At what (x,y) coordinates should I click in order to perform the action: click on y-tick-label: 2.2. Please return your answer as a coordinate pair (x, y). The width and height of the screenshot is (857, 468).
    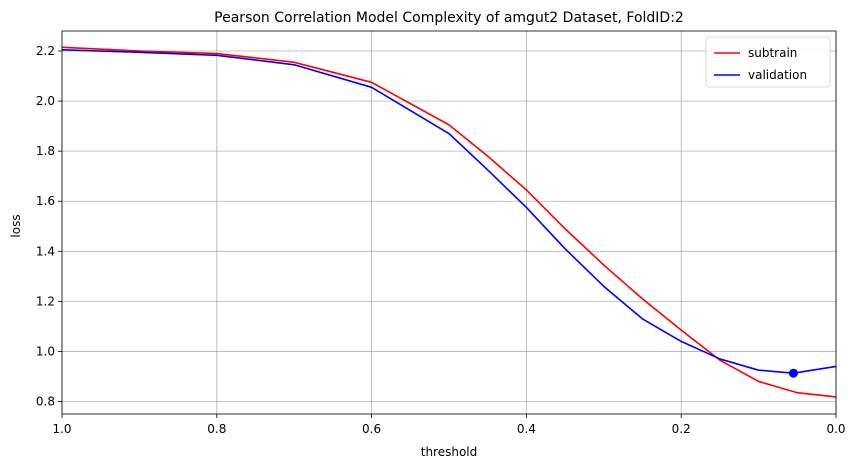
    Looking at the image, I should click on (45, 51).